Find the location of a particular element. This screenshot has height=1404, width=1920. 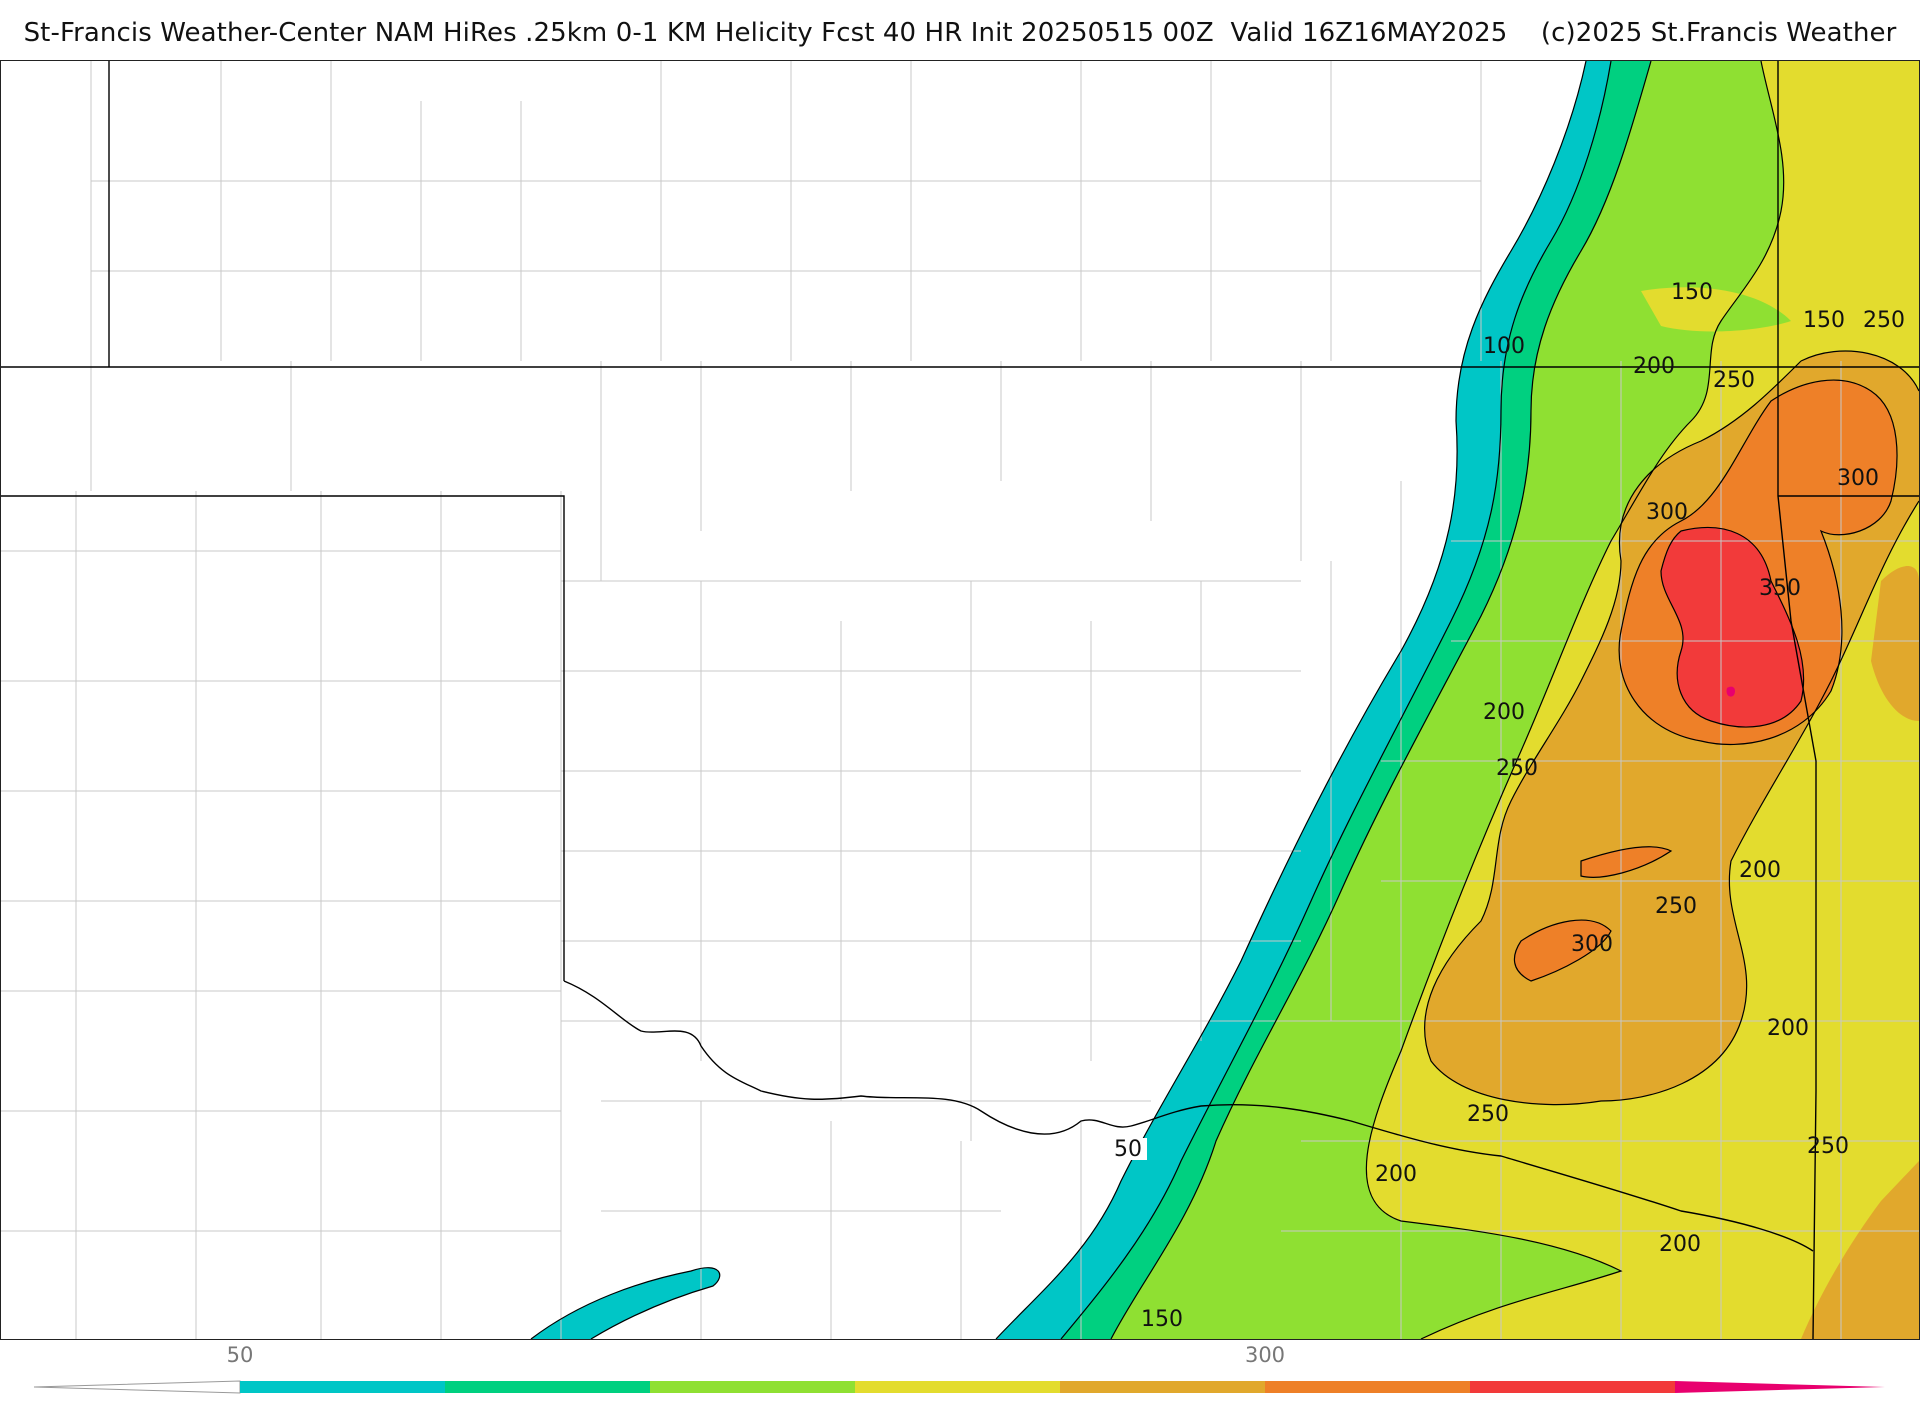

color-scale-bar is located at coordinates (960, 1370).